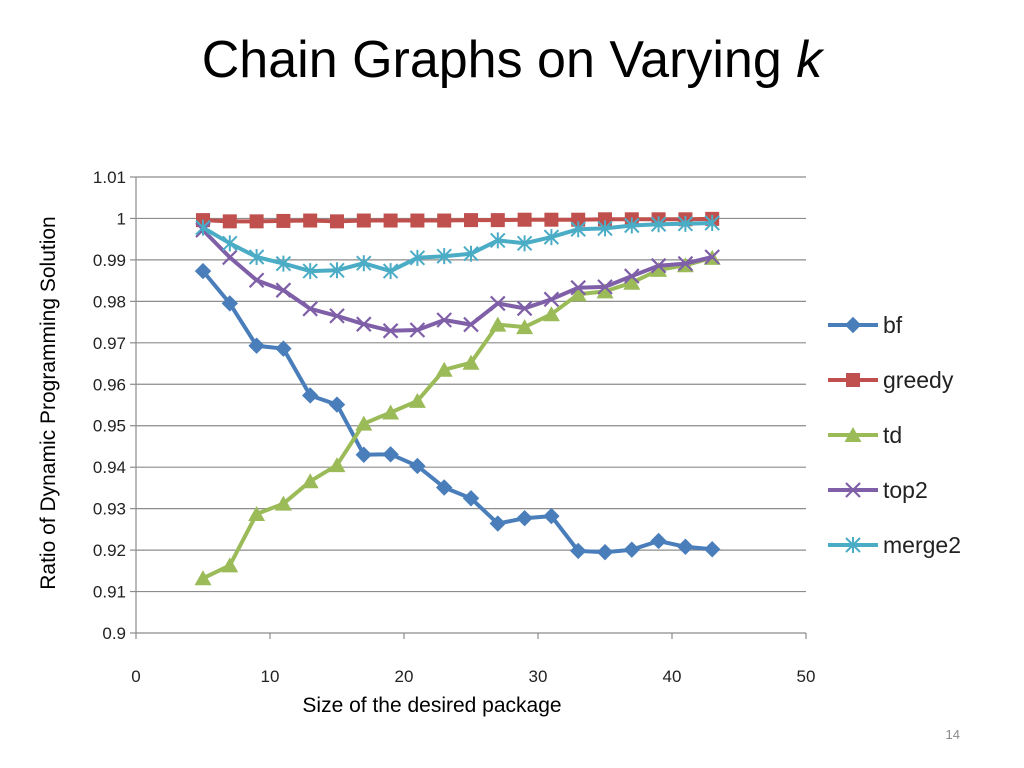  I want to click on legend-item-merge2: merge2, so click(894, 545).